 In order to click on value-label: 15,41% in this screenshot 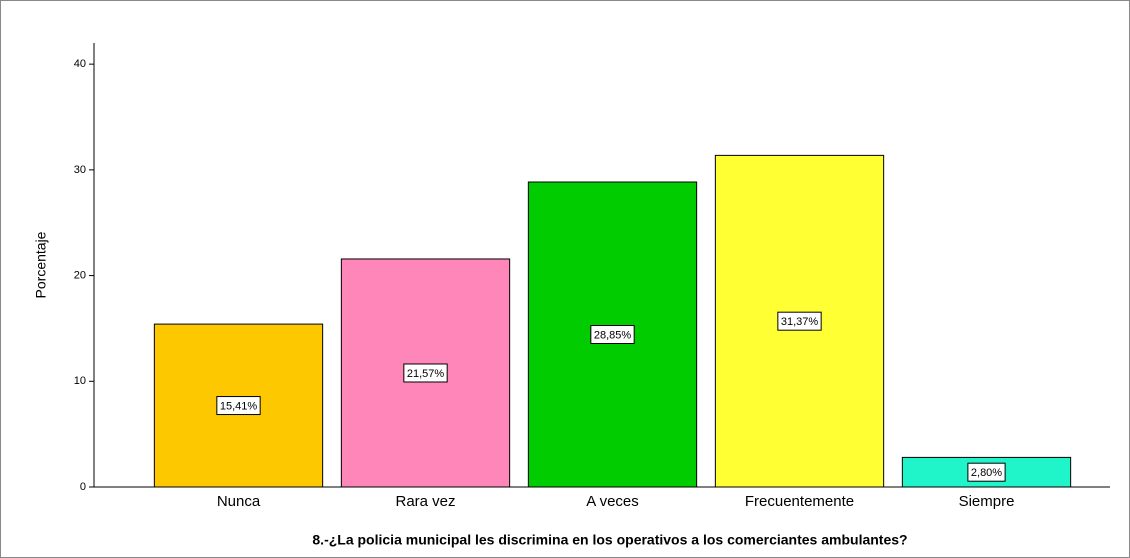, I will do `click(239, 406)`.